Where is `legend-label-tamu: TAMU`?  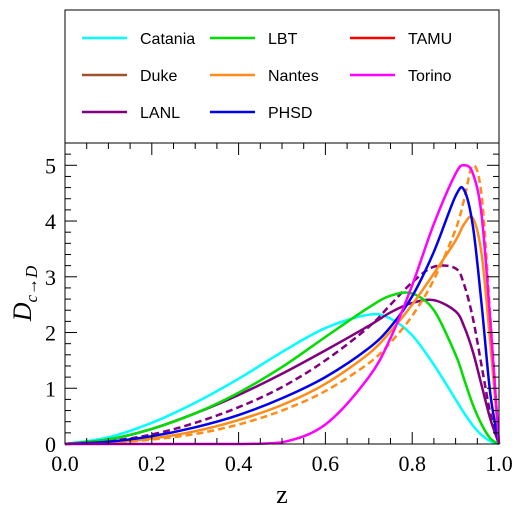 legend-label-tamu: TAMU is located at coordinates (430, 39).